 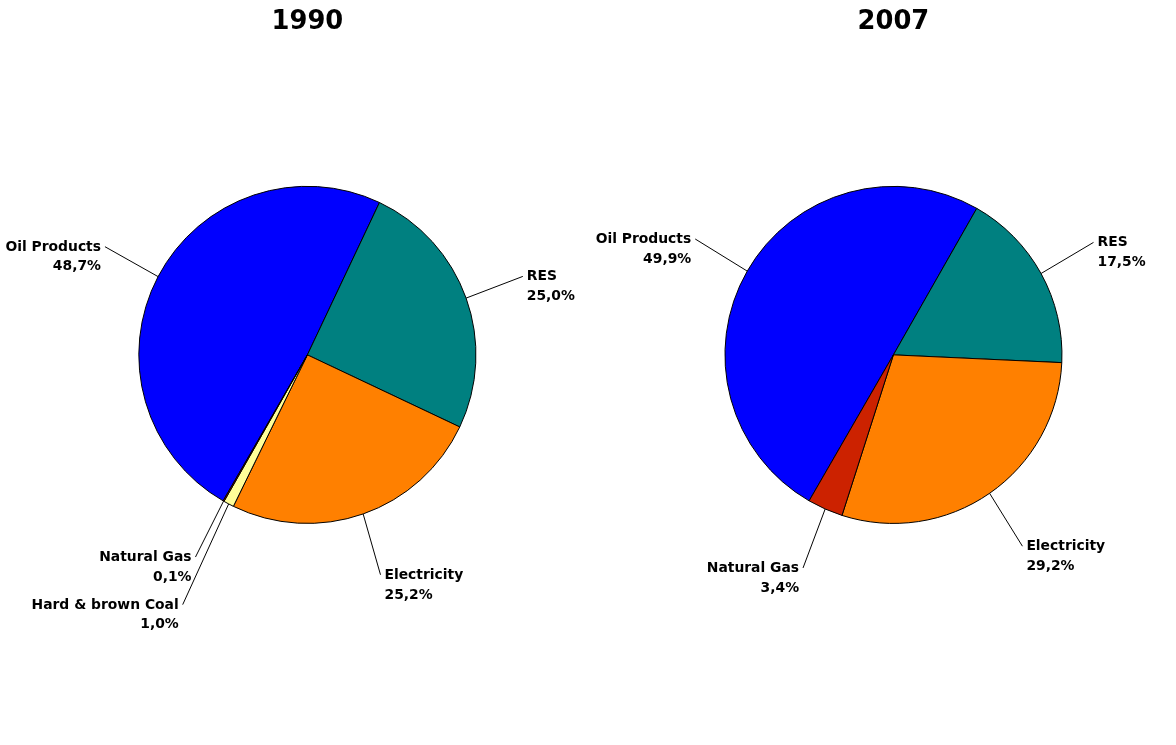 I want to click on chart-title: 1990, so click(x=307, y=19).